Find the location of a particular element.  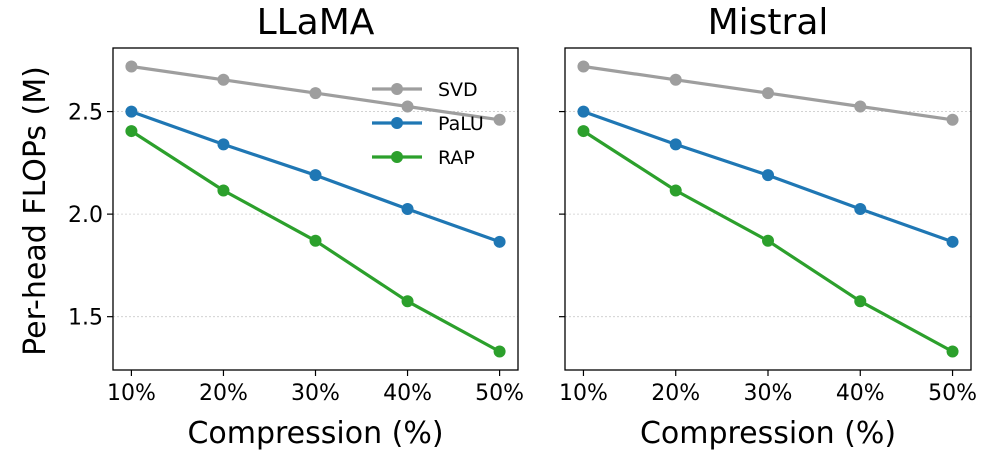

legend-label-palu: PaLU is located at coordinates (461, 124).